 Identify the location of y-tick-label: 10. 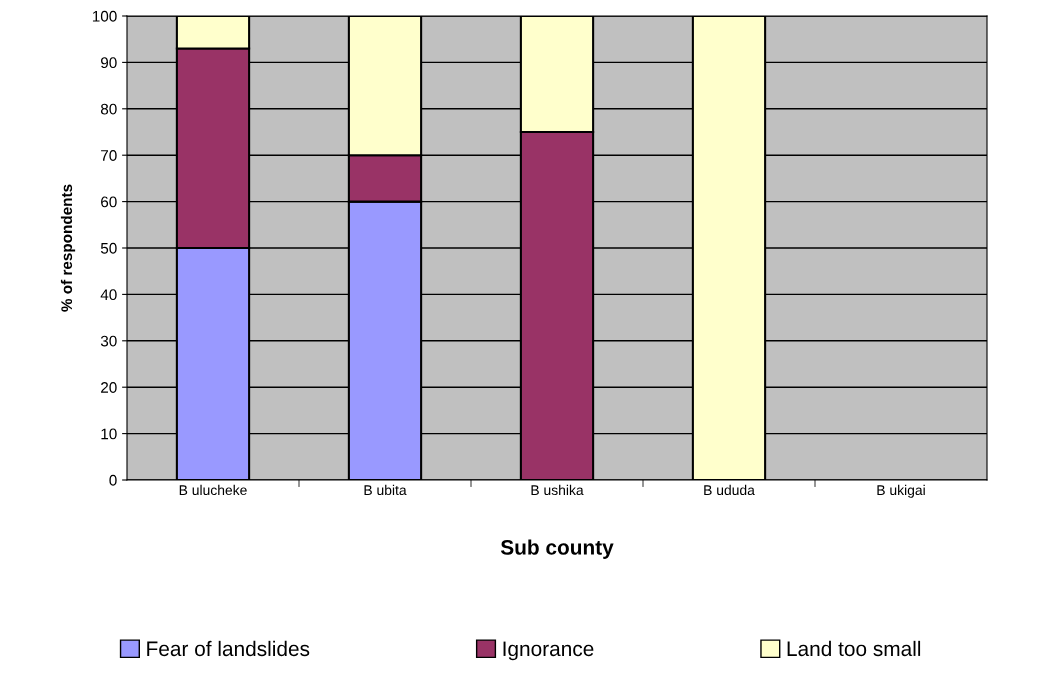
(109, 434).